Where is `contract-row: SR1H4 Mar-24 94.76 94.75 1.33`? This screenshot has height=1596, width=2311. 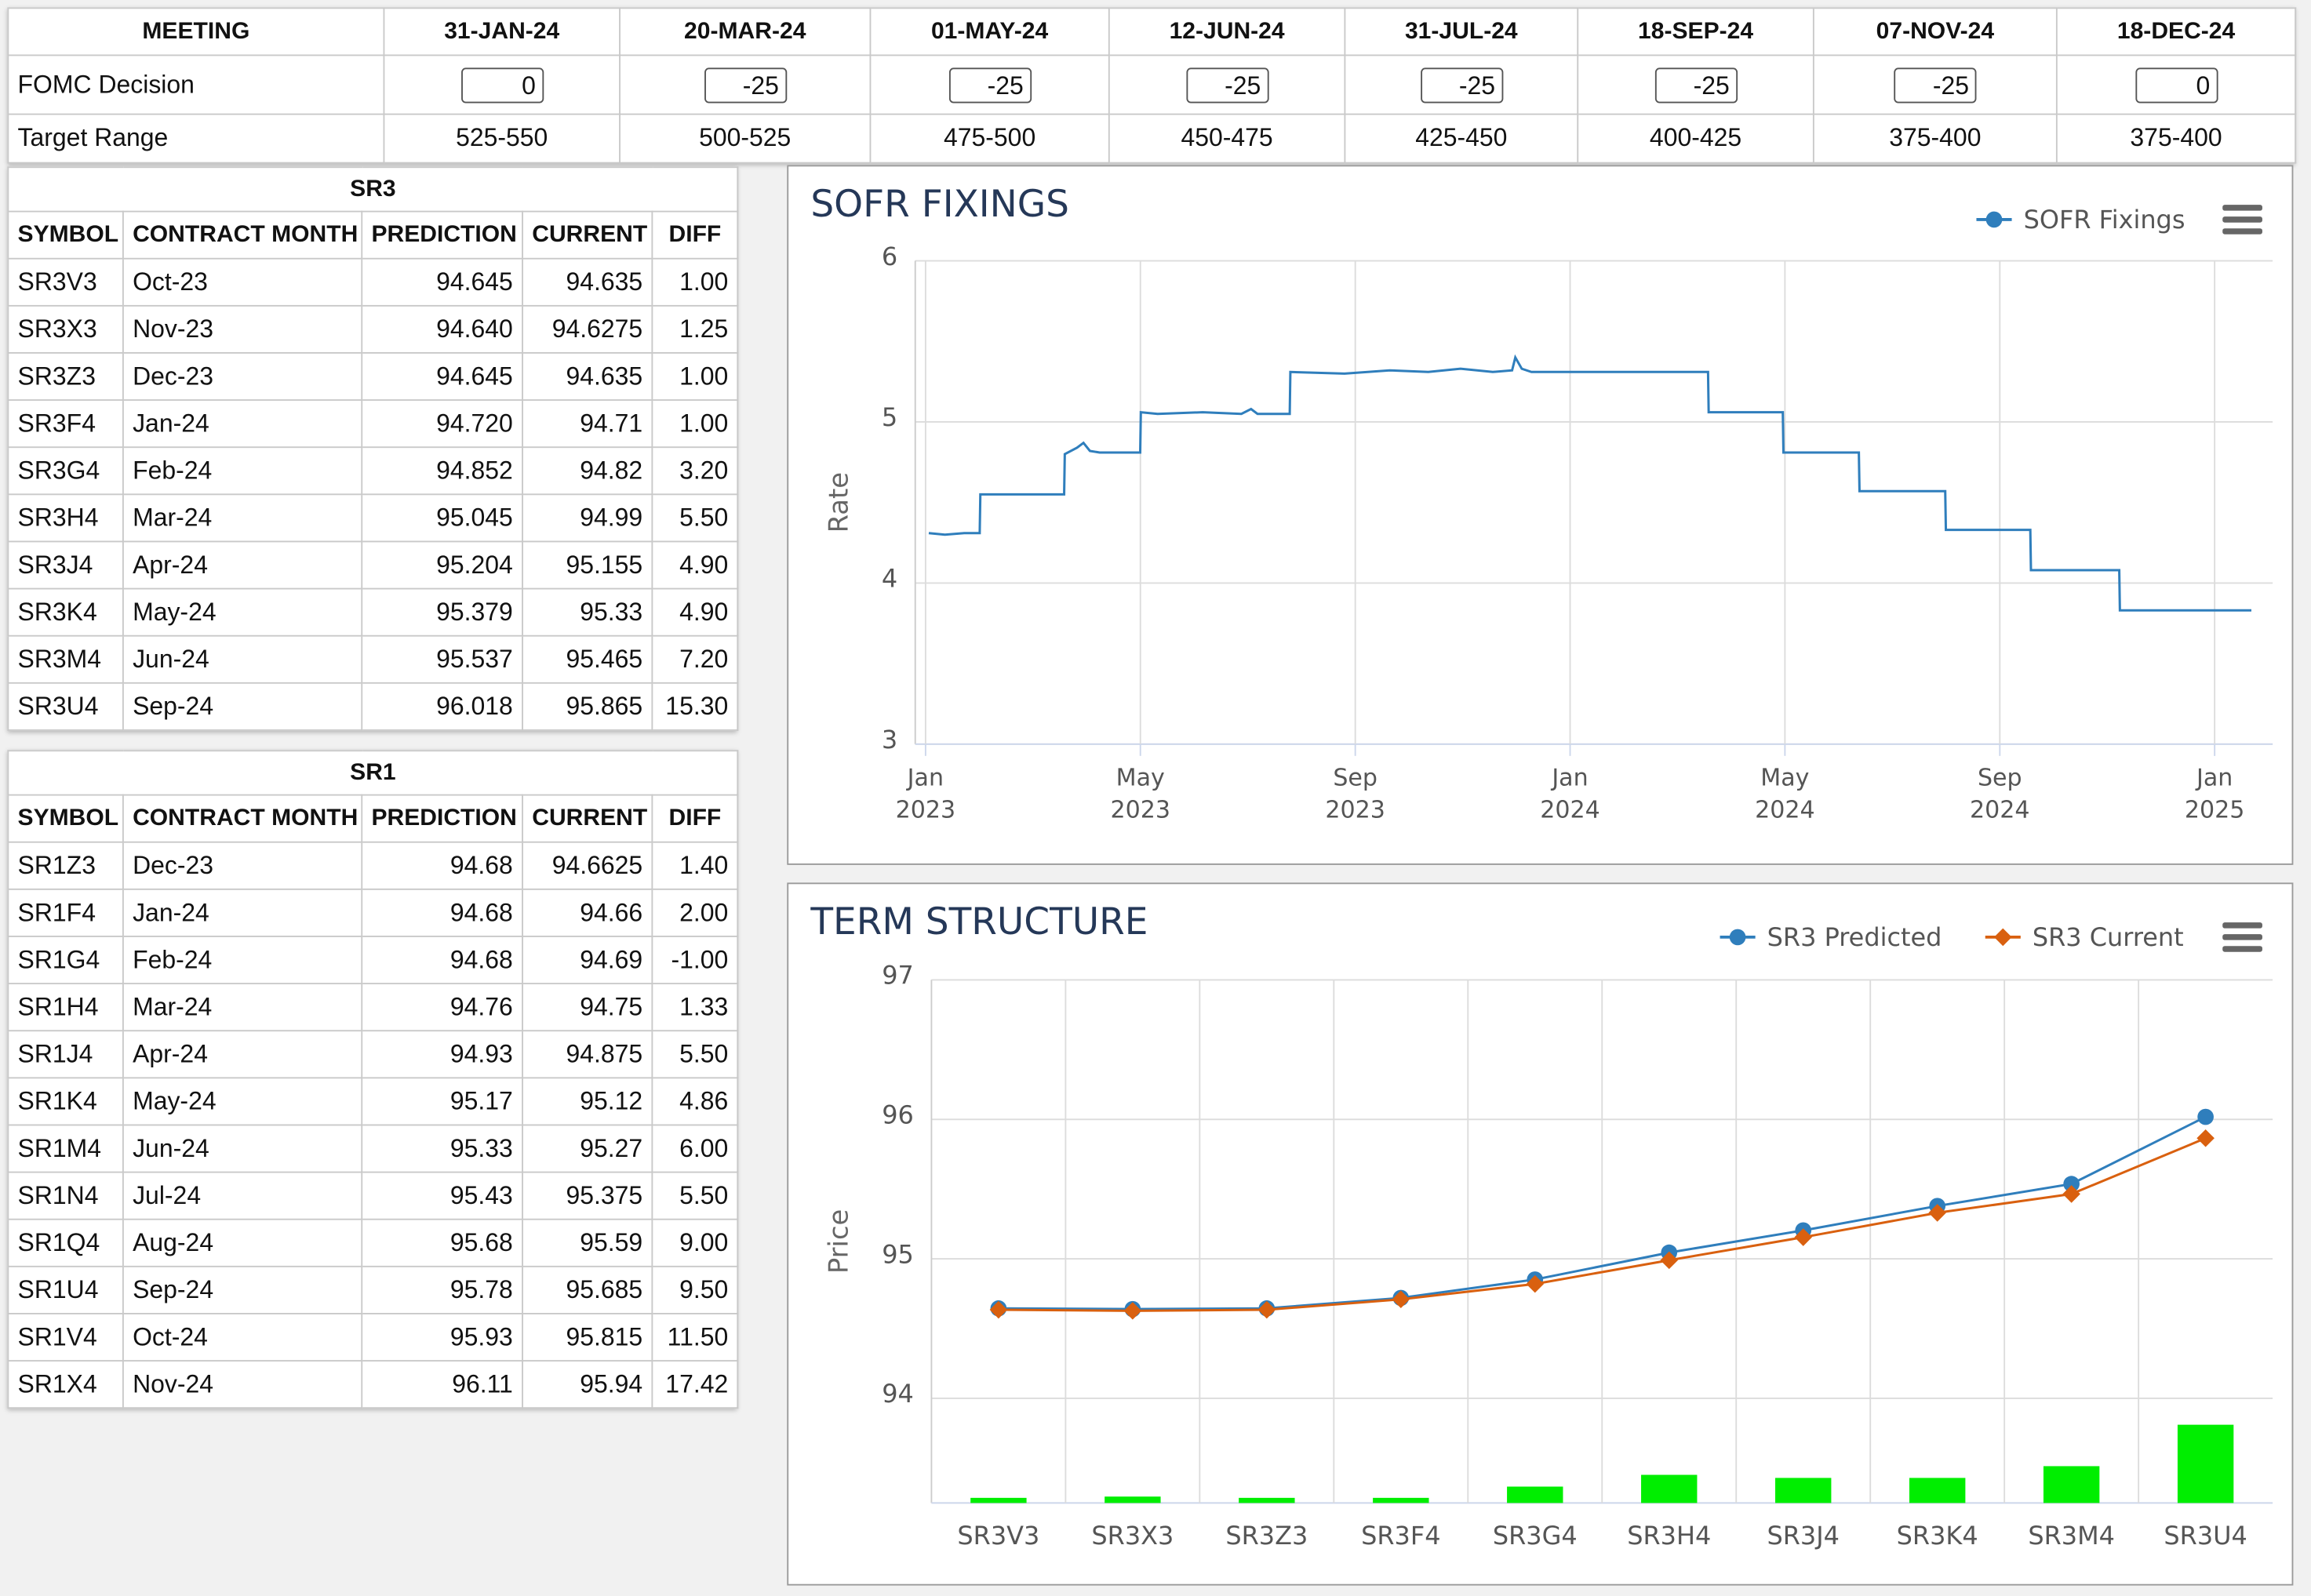 contract-row: SR1H4 Mar-24 94.76 94.75 1.33 is located at coordinates (373, 1008).